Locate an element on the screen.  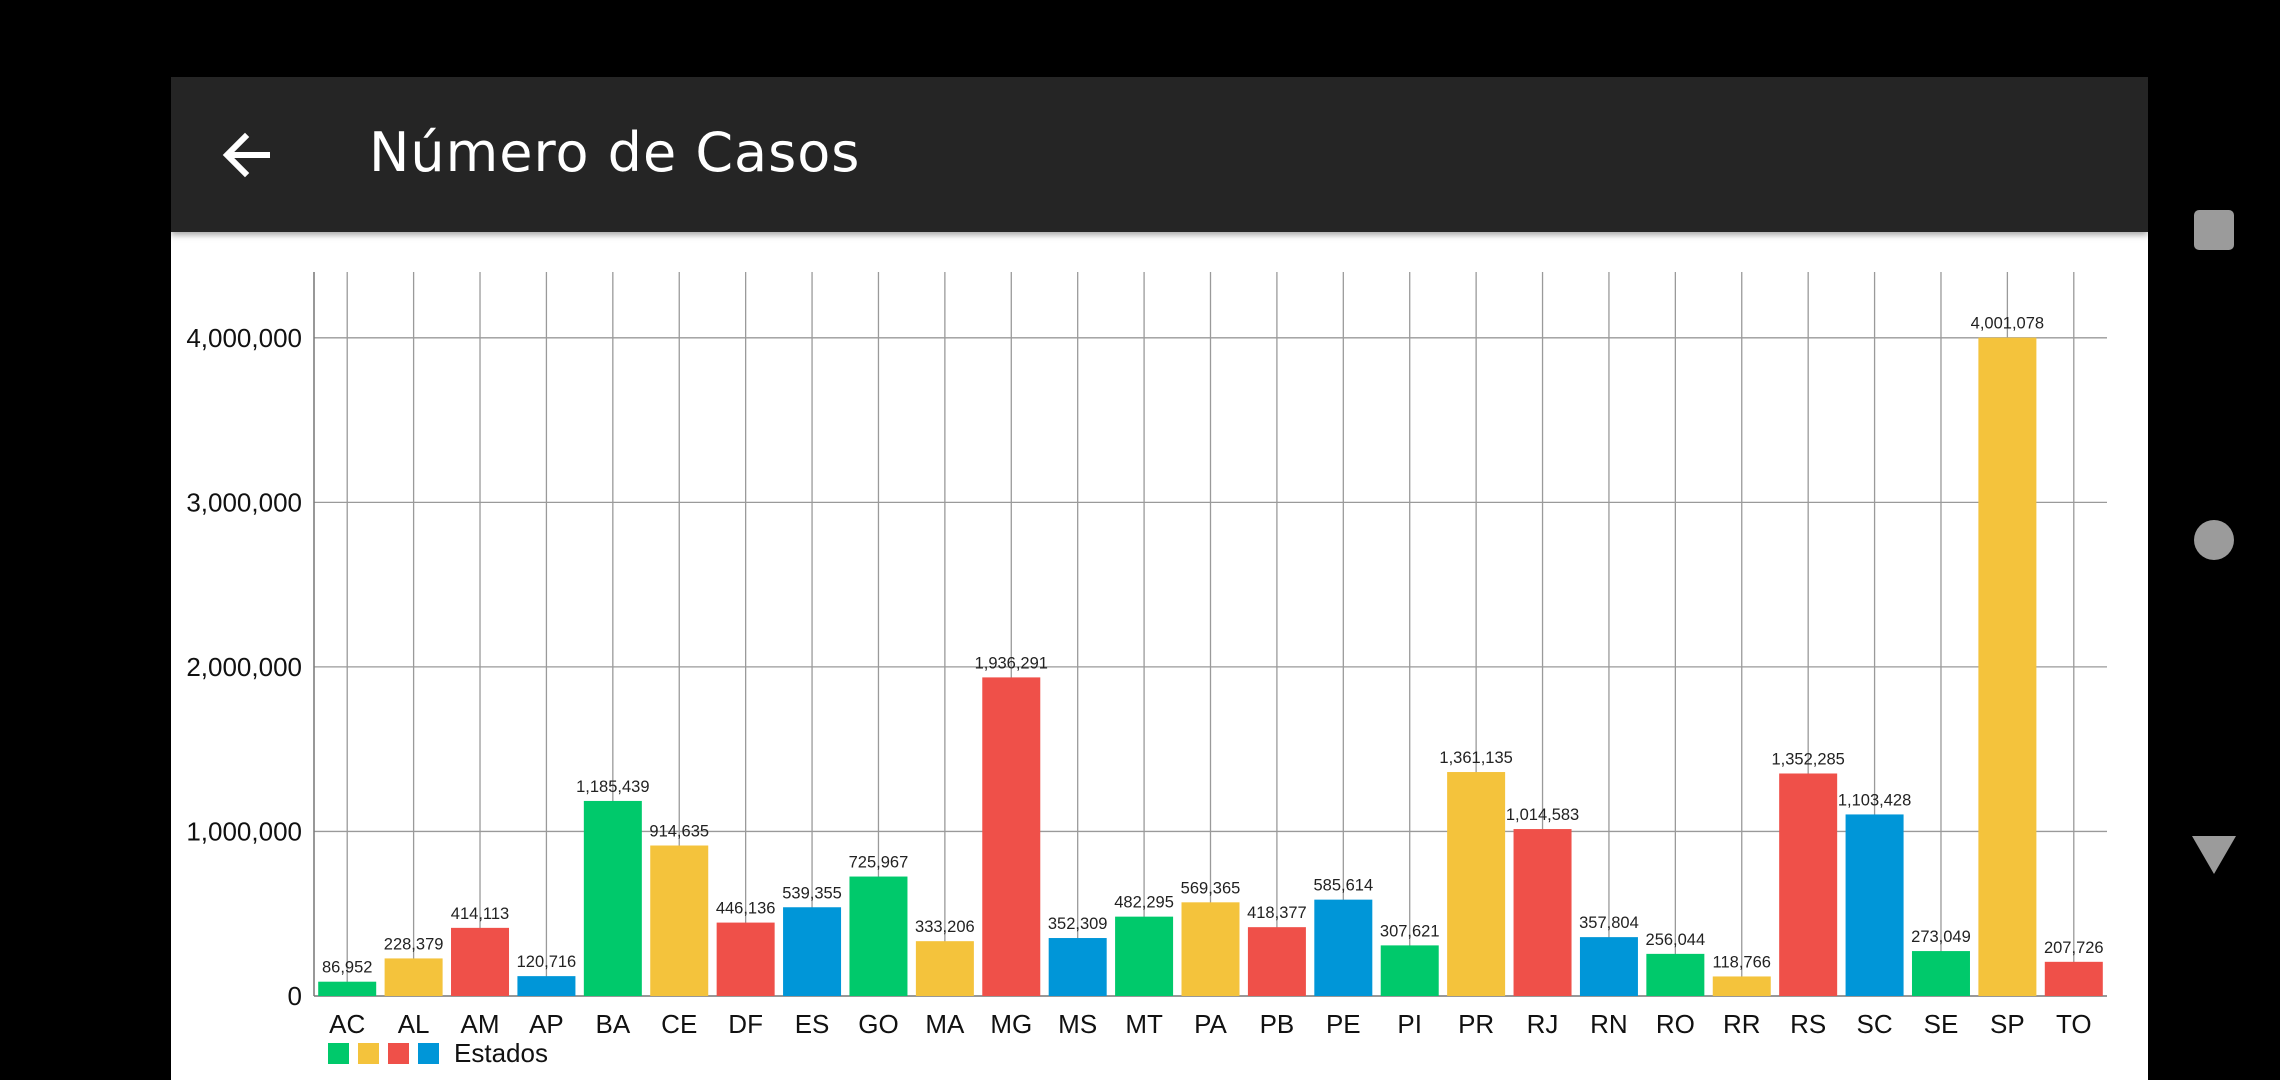
x-tick-label: GO is located at coordinates (878, 1024).